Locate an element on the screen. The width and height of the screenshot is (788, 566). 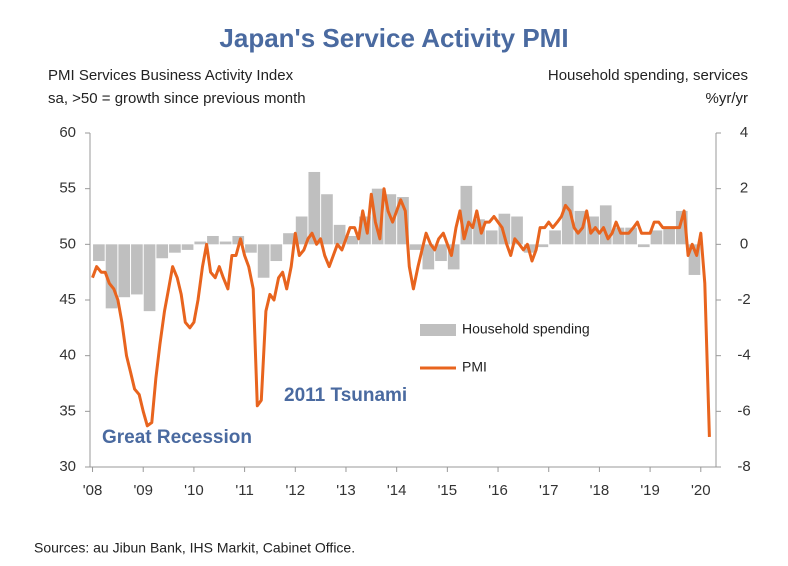
y2-tick-label: 0 is located at coordinates (744, 243).